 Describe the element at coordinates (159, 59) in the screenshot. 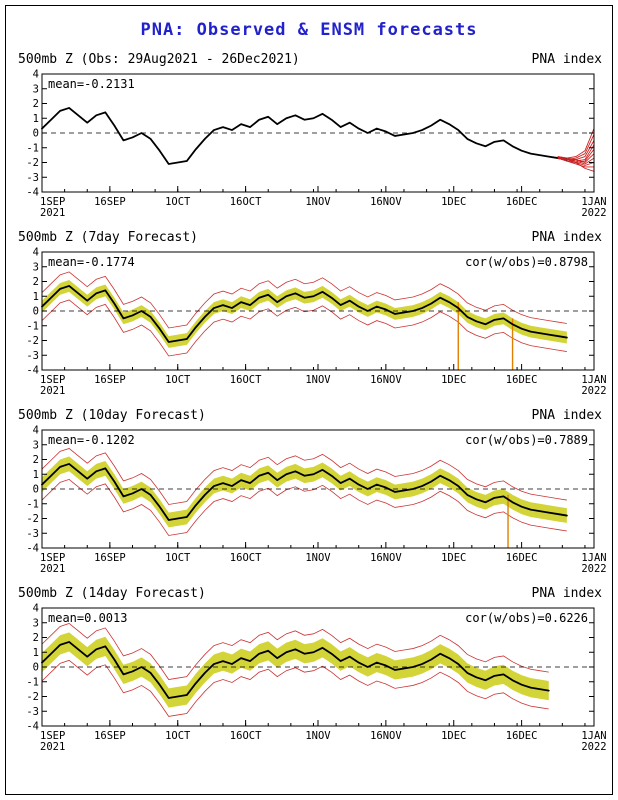

I see `panel-title-left: 500mb Z (Obs: 29Aug2021 - 26Dec2021)` at that location.